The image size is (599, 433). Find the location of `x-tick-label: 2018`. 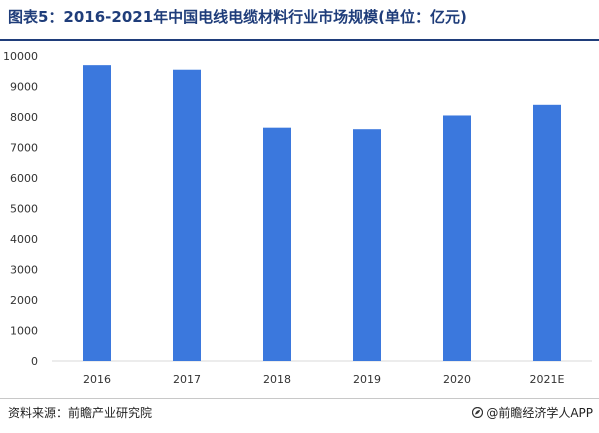

x-tick-label: 2018 is located at coordinates (277, 379).